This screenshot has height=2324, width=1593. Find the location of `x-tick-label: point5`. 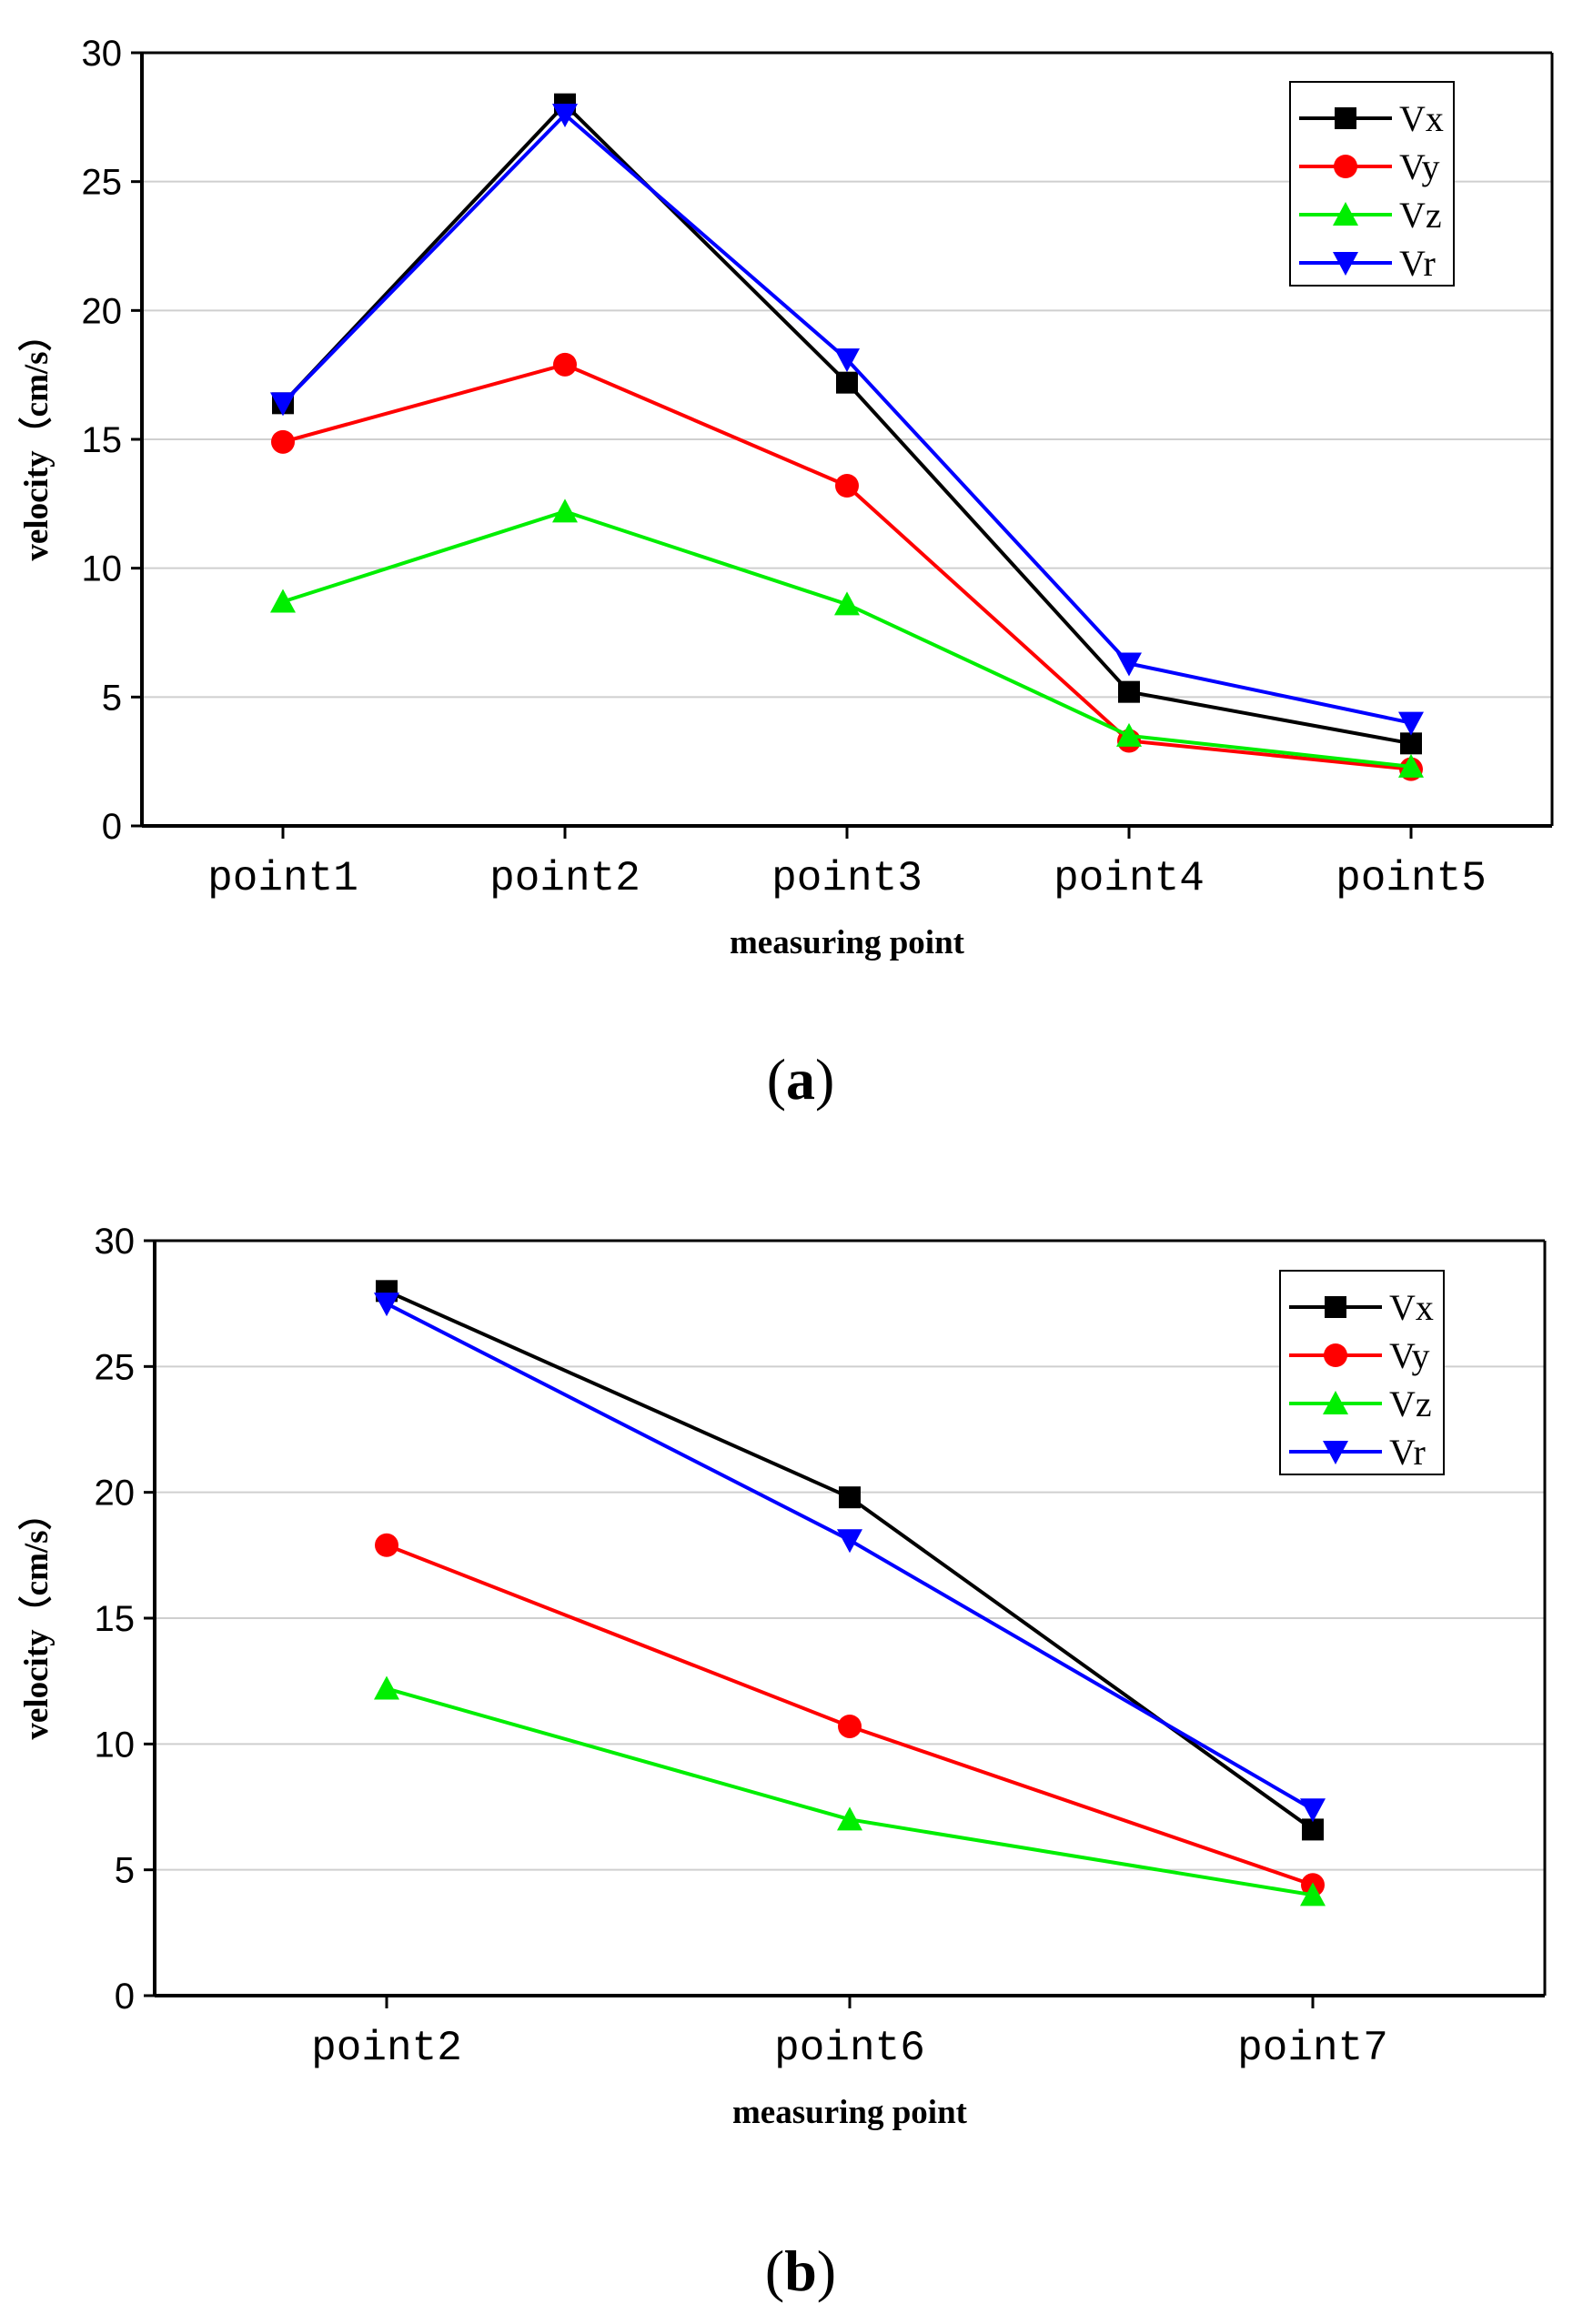

x-tick-label: point5 is located at coordinates (1411, 878).